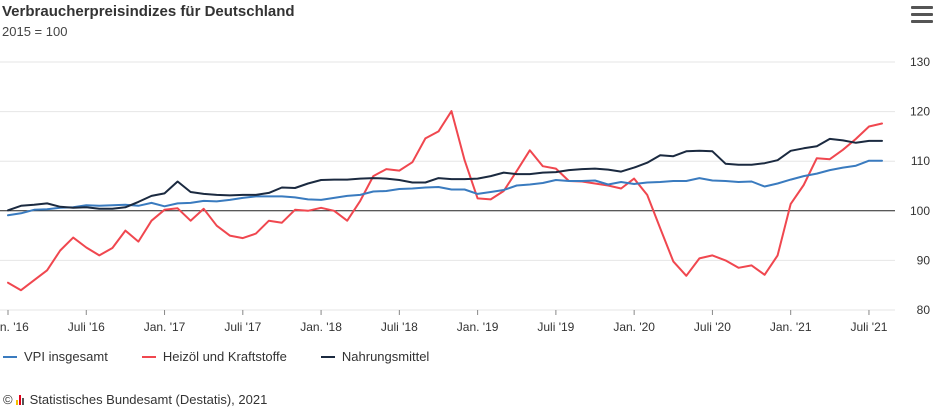 The height and width of the screenshot is (410, 945). I want to click on y-tick-label-130: 130, so click(920, 62).